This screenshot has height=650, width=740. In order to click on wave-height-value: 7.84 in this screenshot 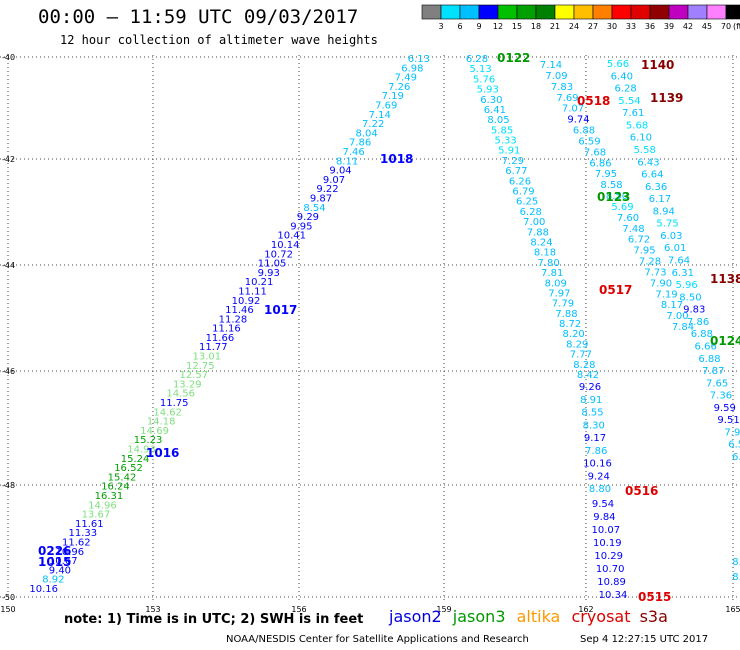, I will do `click(683, 327)`.